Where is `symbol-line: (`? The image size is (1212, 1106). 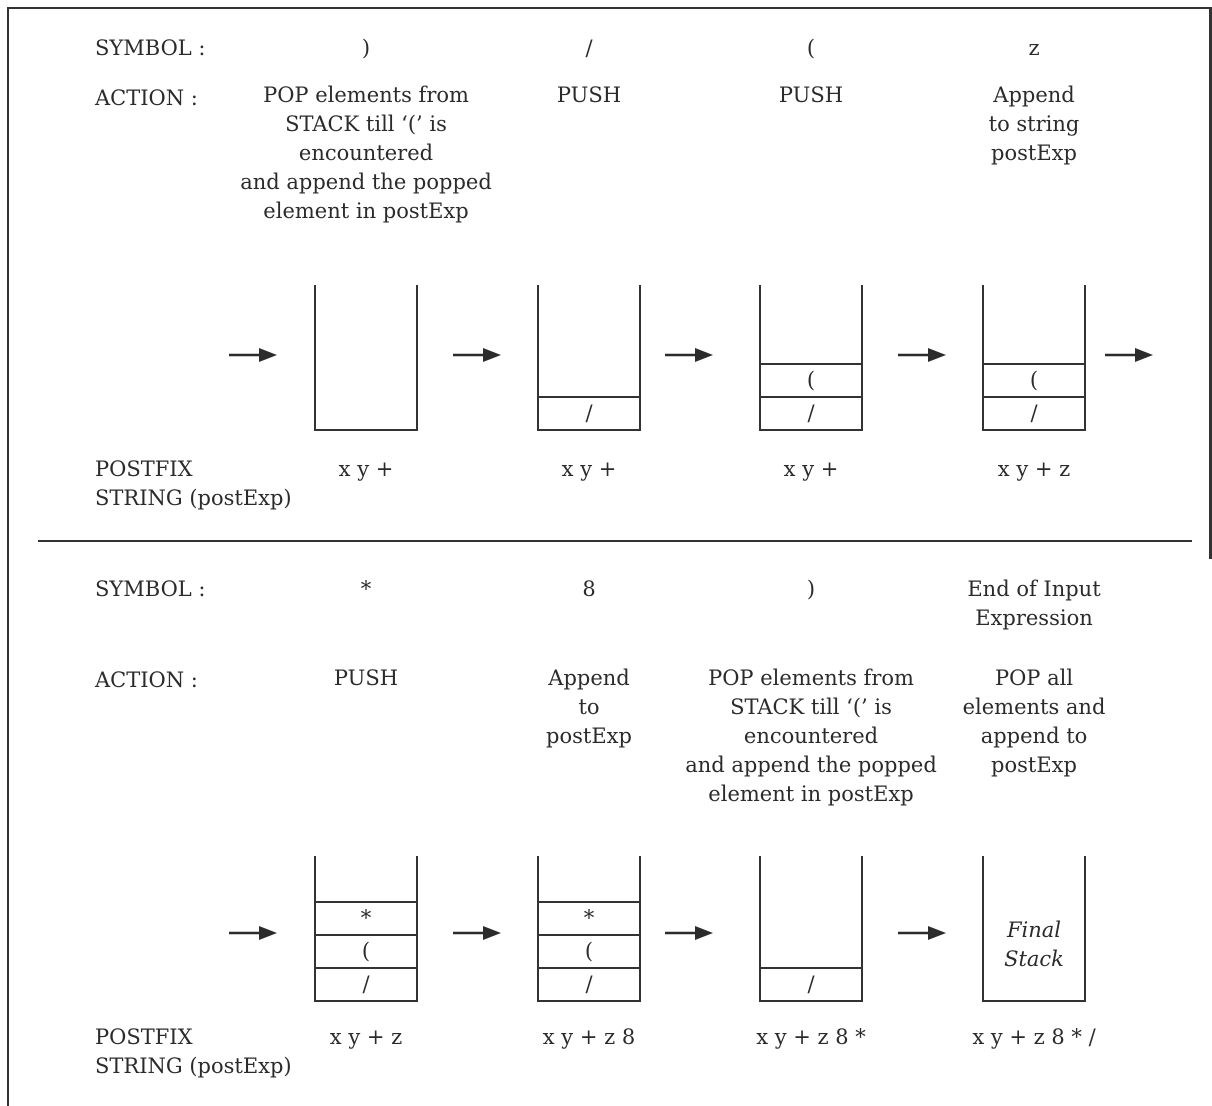 symbol-line: ( is located at coordinates (811, 48).